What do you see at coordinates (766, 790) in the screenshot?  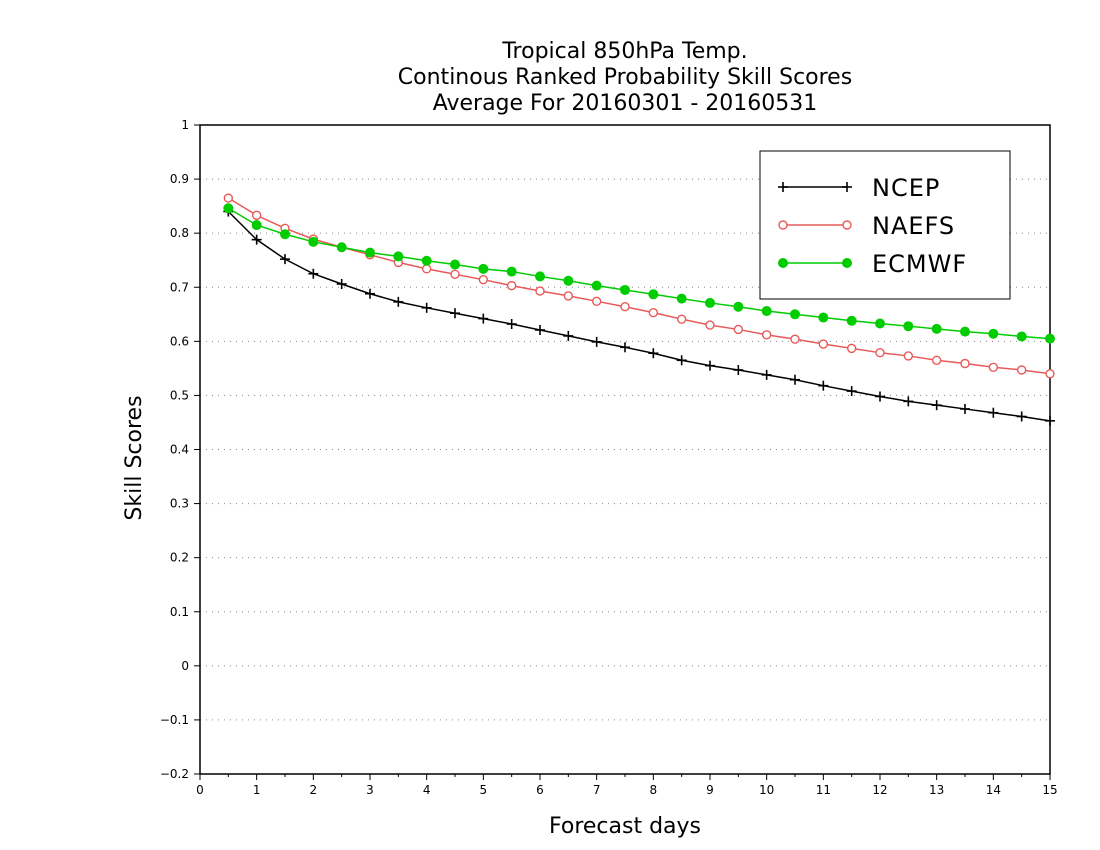 I see `x-tick-label: 10` at bounding box center [766, 790].